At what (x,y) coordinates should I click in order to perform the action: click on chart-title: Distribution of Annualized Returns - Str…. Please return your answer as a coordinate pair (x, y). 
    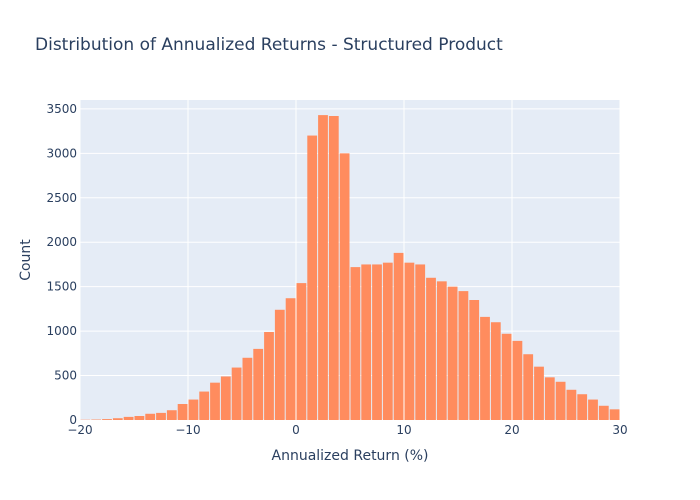
    Looking at the image, I should click on (269, 45).